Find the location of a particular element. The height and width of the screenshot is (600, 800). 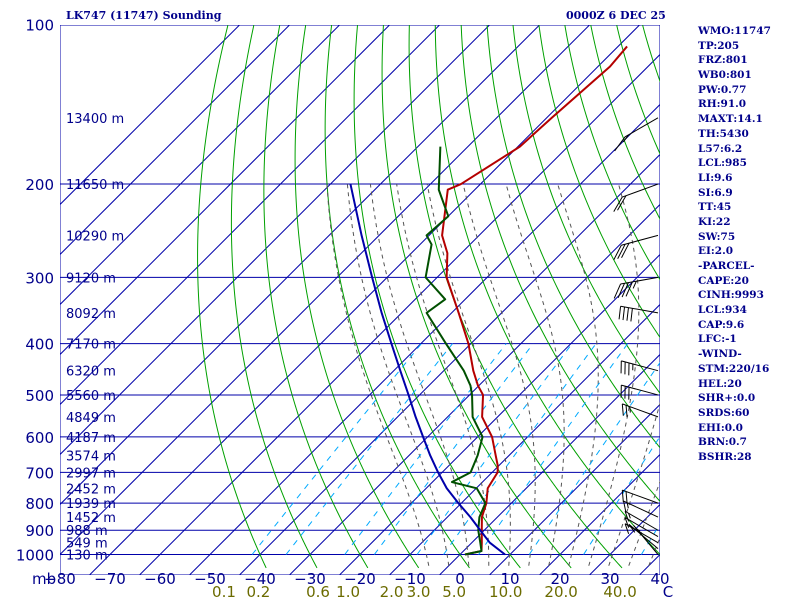

parcel-profile is located at coordinates (427, 369).